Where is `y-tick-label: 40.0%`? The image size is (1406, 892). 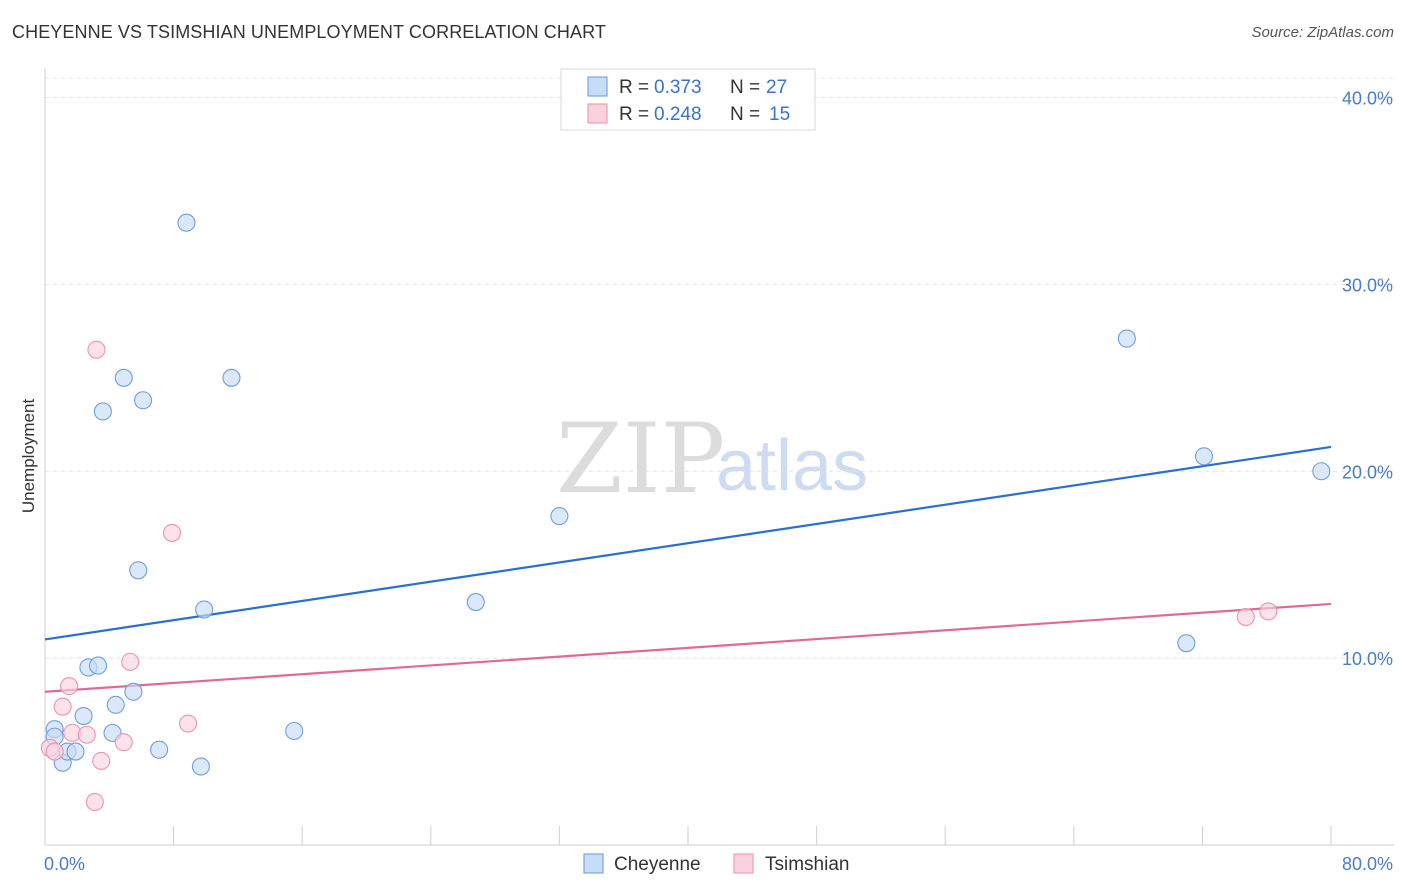
y-tick-label: 40.0% is located at coordinates (1367, 99).